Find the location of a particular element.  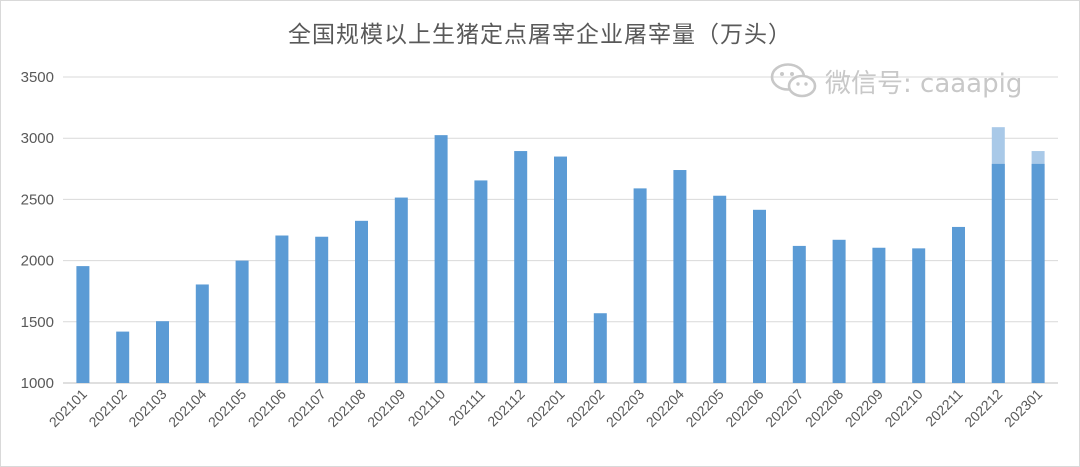

x-tick-label: 202301 is located at coordinates (1023, 408).